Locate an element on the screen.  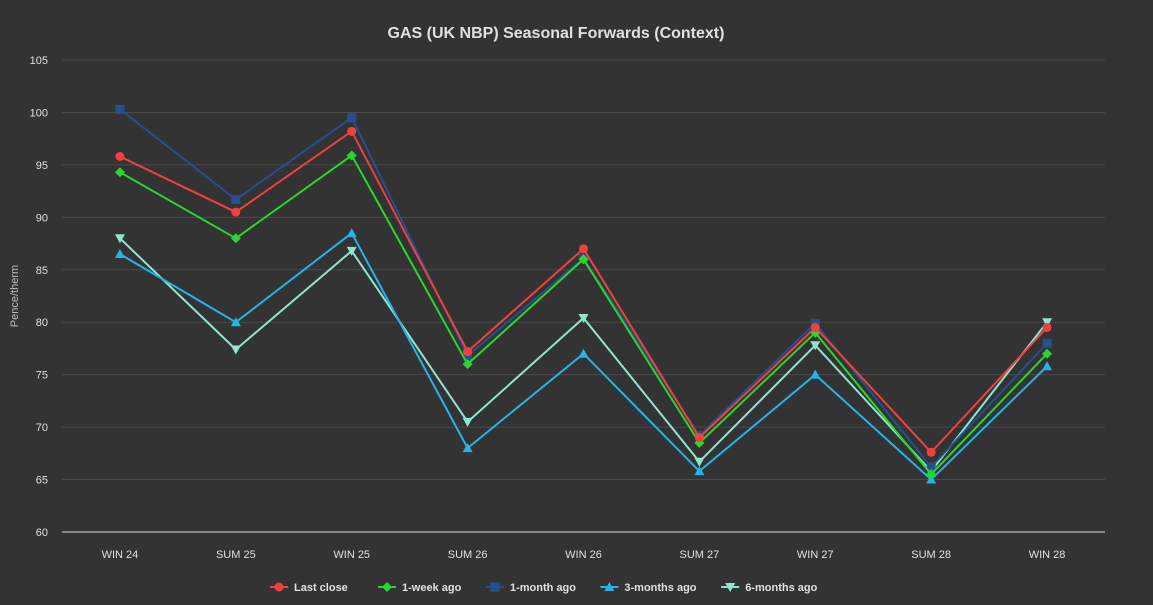
legend-item-3-months-ago: 3-months ago is located at coordinates (648, 588).